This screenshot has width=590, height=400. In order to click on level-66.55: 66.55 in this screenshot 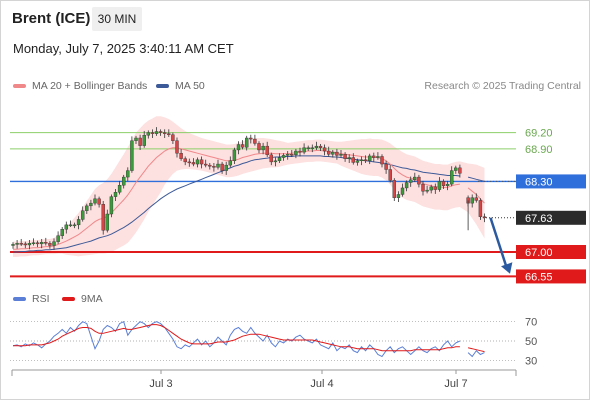, I will do `click(298, 276)`.